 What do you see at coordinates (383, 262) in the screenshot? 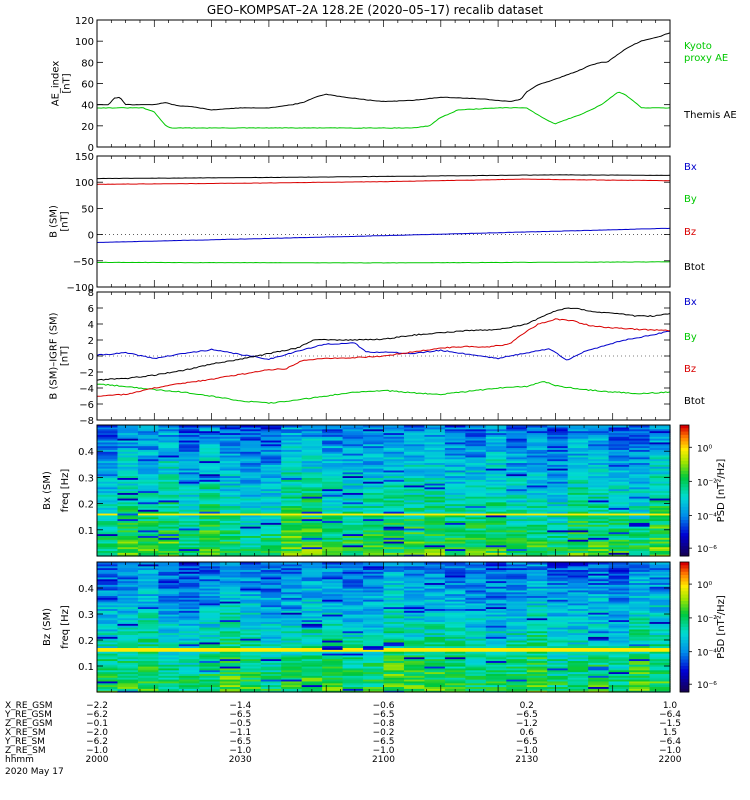
I see `series-line-by` at bounding box center [383, 262].